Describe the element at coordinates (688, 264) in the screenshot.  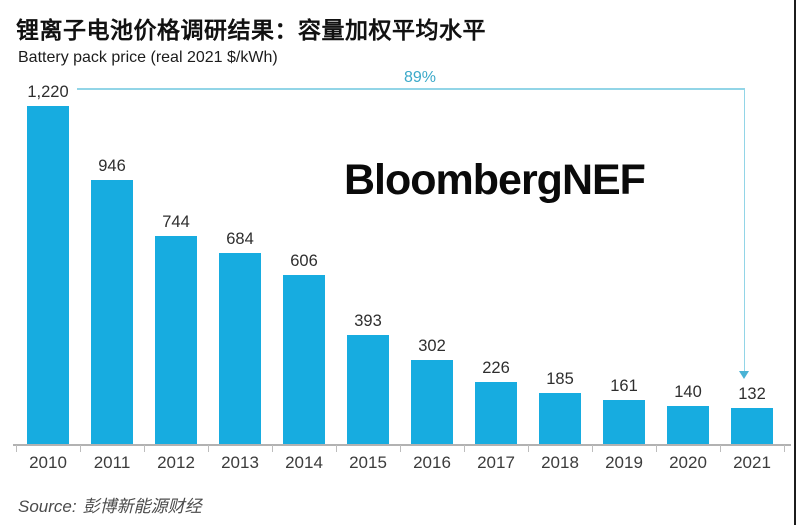
I see `bar-column: 140` at that location.